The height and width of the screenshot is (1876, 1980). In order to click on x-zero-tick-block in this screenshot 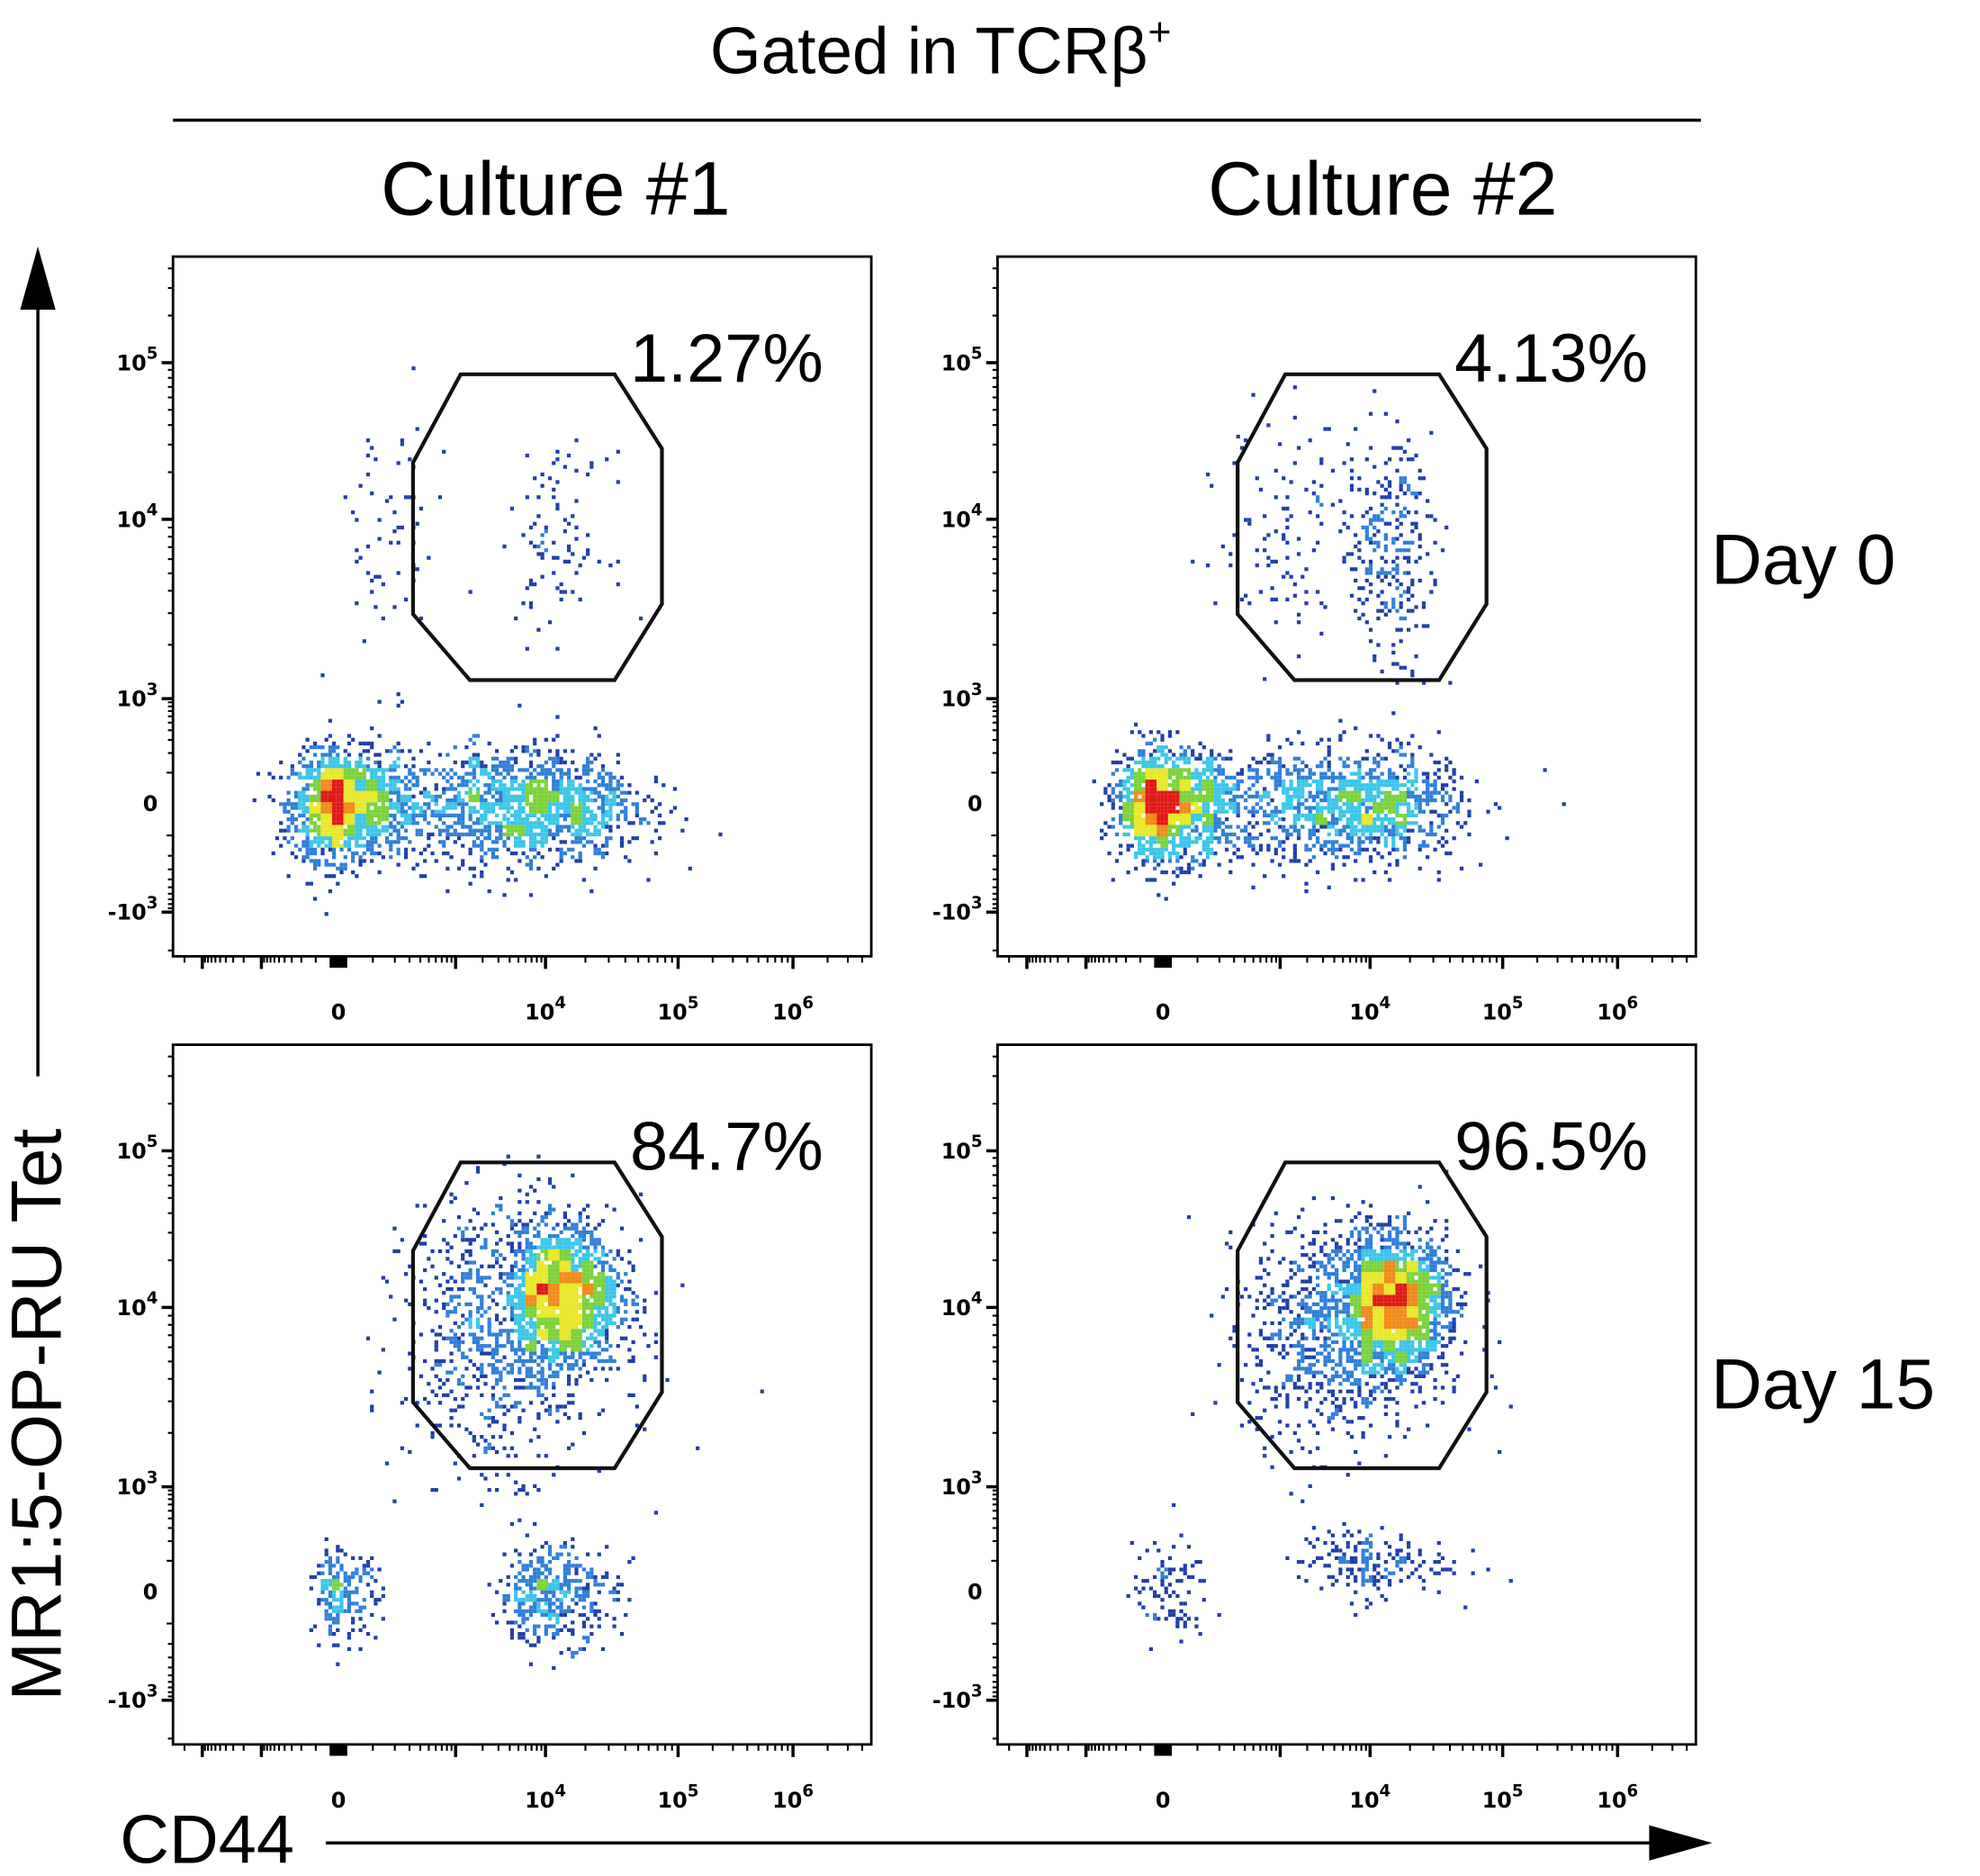, I will do `click(1163, 962)`.